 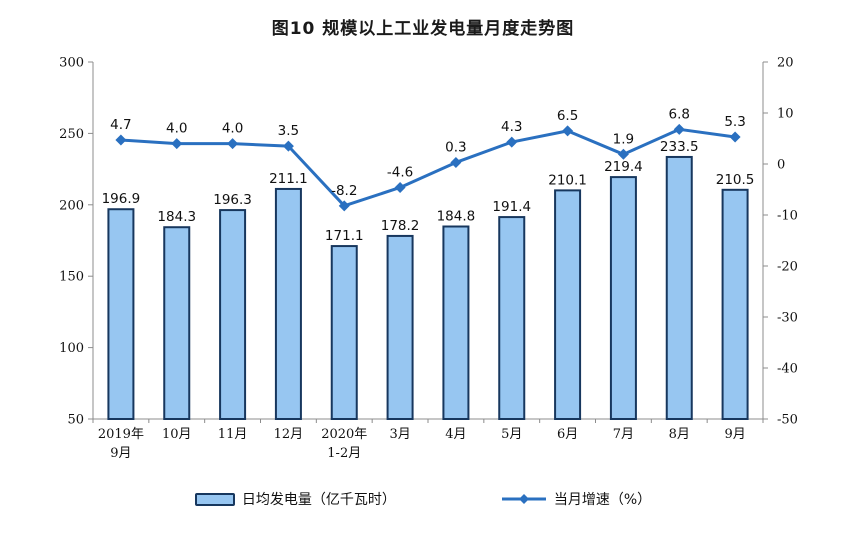 What do you see at coordinates (344, 434) in the screenshot?
I see `x-axis-category-label: 2020年` at bounding box center [344, 434].